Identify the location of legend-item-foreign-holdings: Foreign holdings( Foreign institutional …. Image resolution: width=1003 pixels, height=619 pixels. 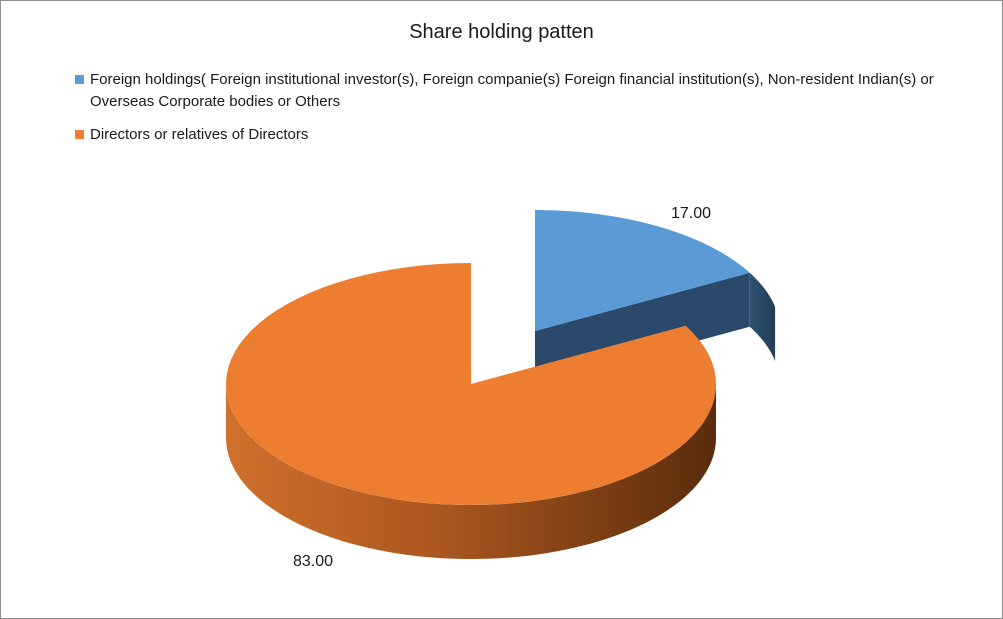
(515, 91).